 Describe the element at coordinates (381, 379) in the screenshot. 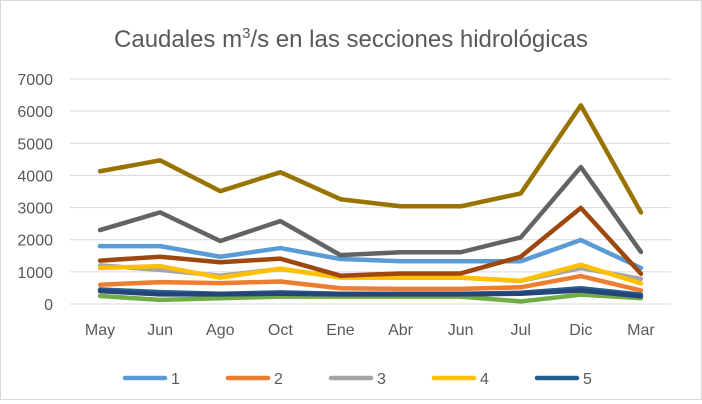

I see `legend-label-3: 3` at that location.